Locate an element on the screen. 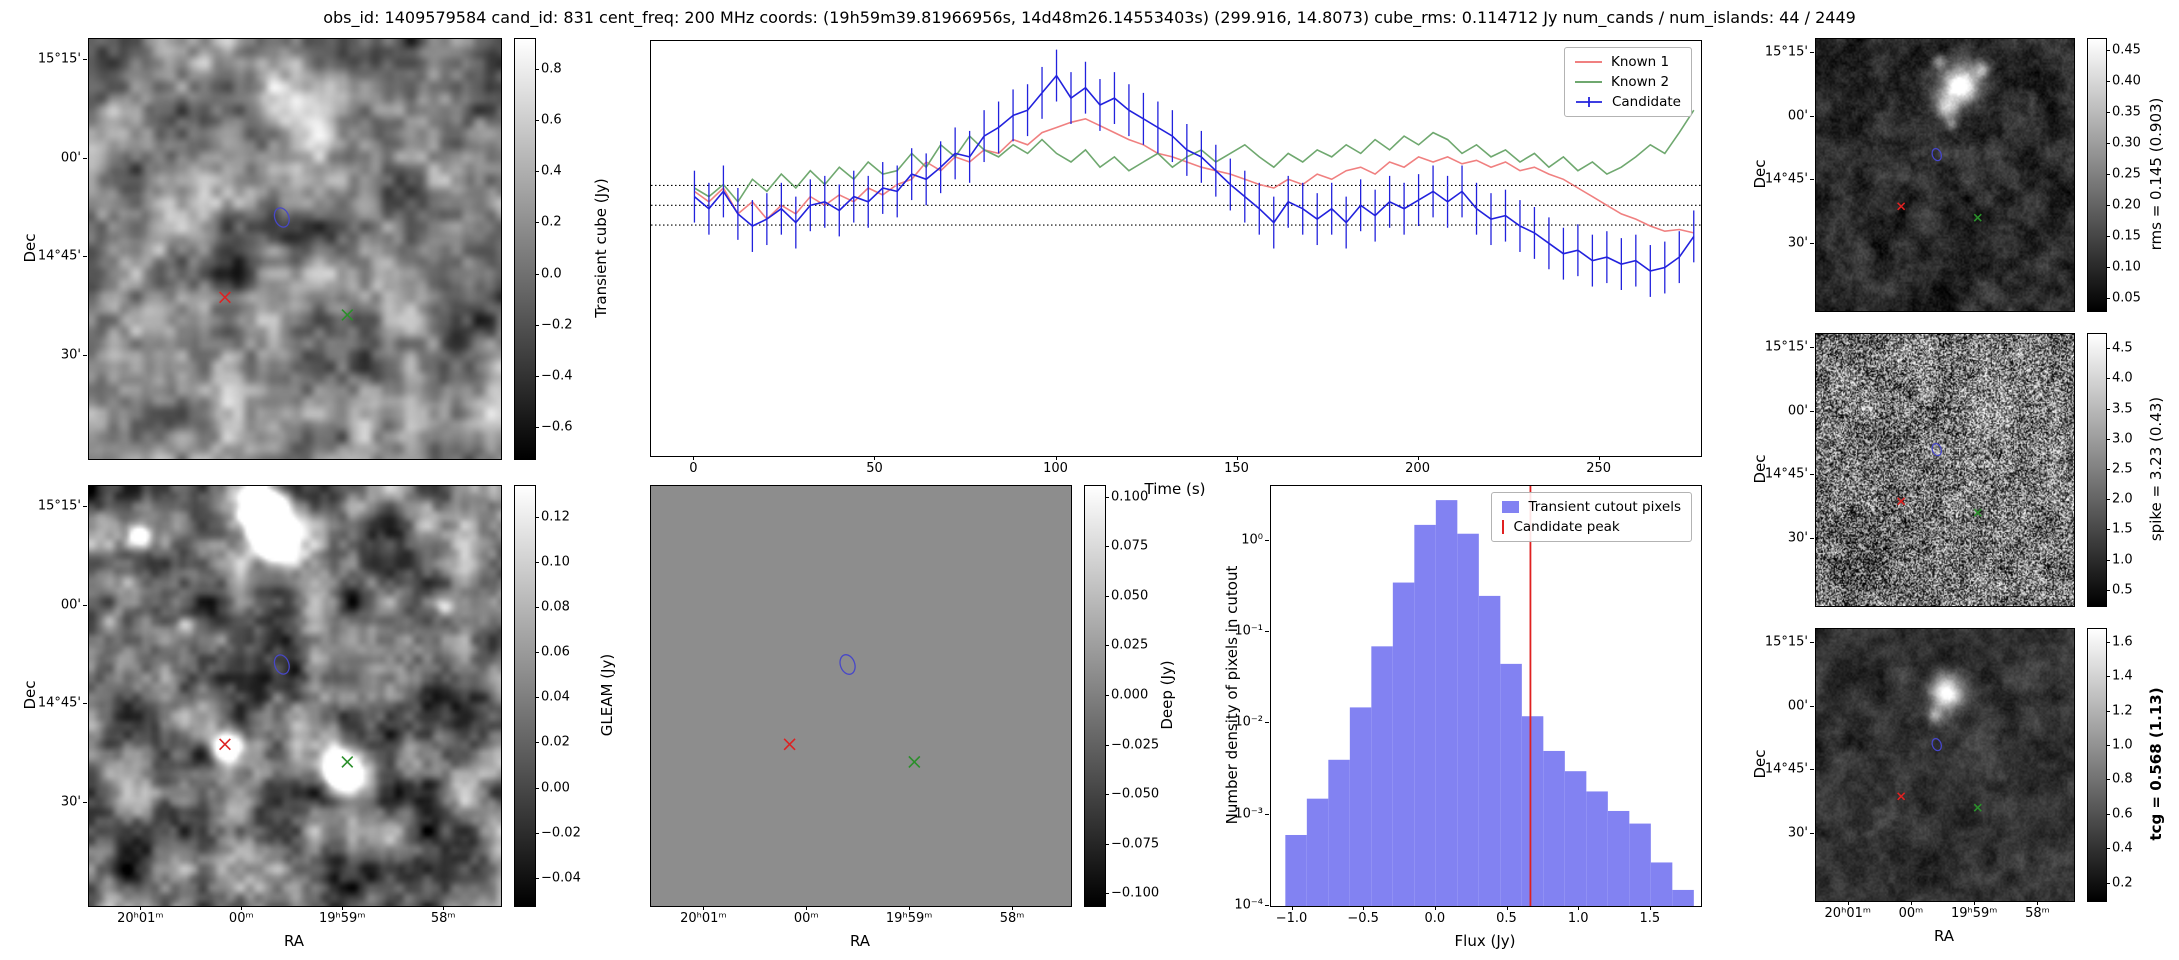  dec-tick-label: 15°15' is located at coordinates (59, 59).